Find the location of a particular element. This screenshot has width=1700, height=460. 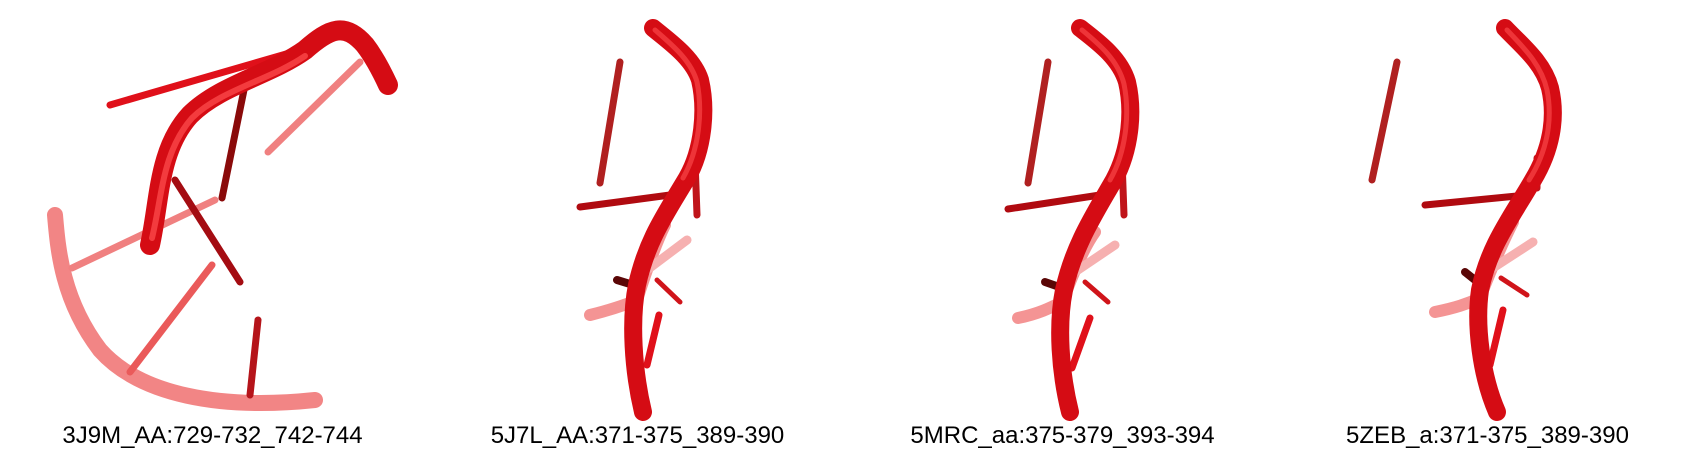

backbone-faded is located at coordinates (185, 309).